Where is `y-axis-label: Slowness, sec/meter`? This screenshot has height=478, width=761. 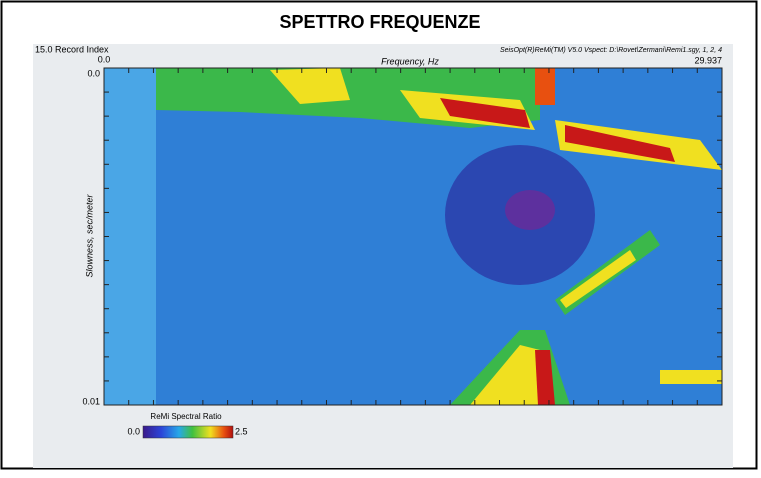
y-axis-label: Slowness, sec/meter is located at coordinates (89, 235).